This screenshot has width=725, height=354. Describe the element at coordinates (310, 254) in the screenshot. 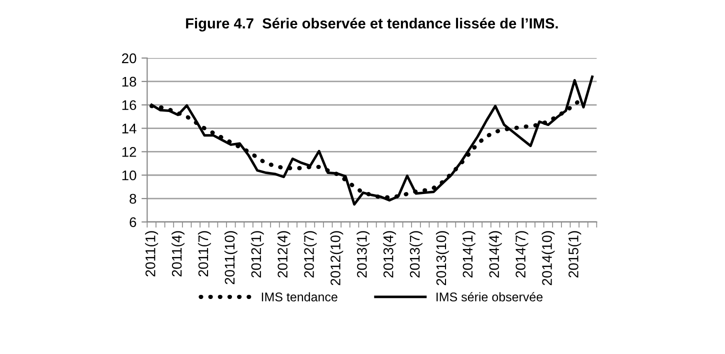

I see `x-tick-label: 2012(7)` at that location.